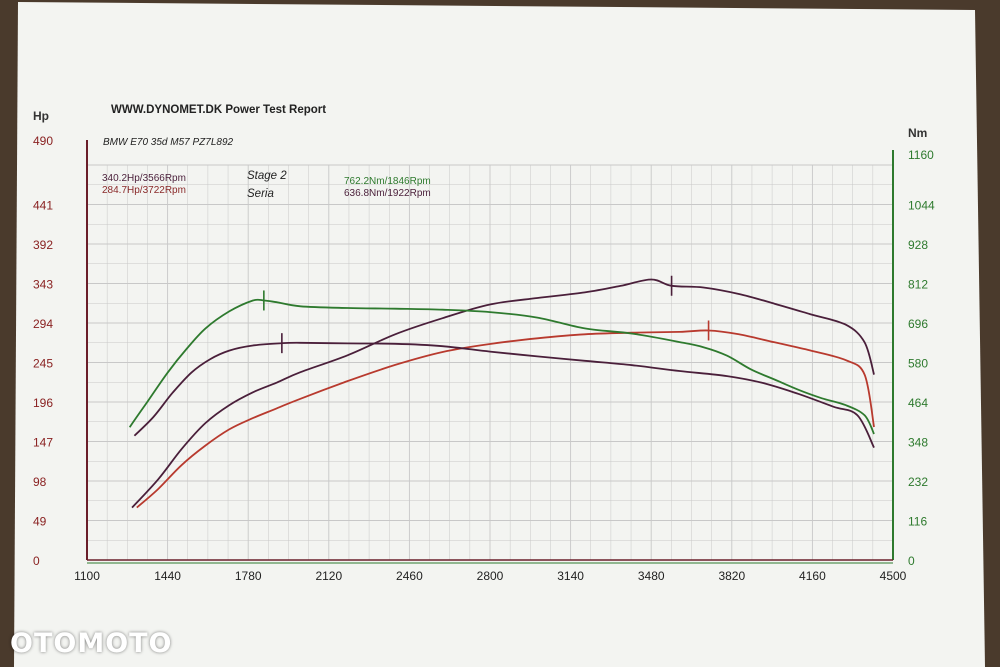  What do you see at coordinates (43, 403) in the screenshot?
I see `y-tick-label-left: 196` at bounding box center [43, 403].